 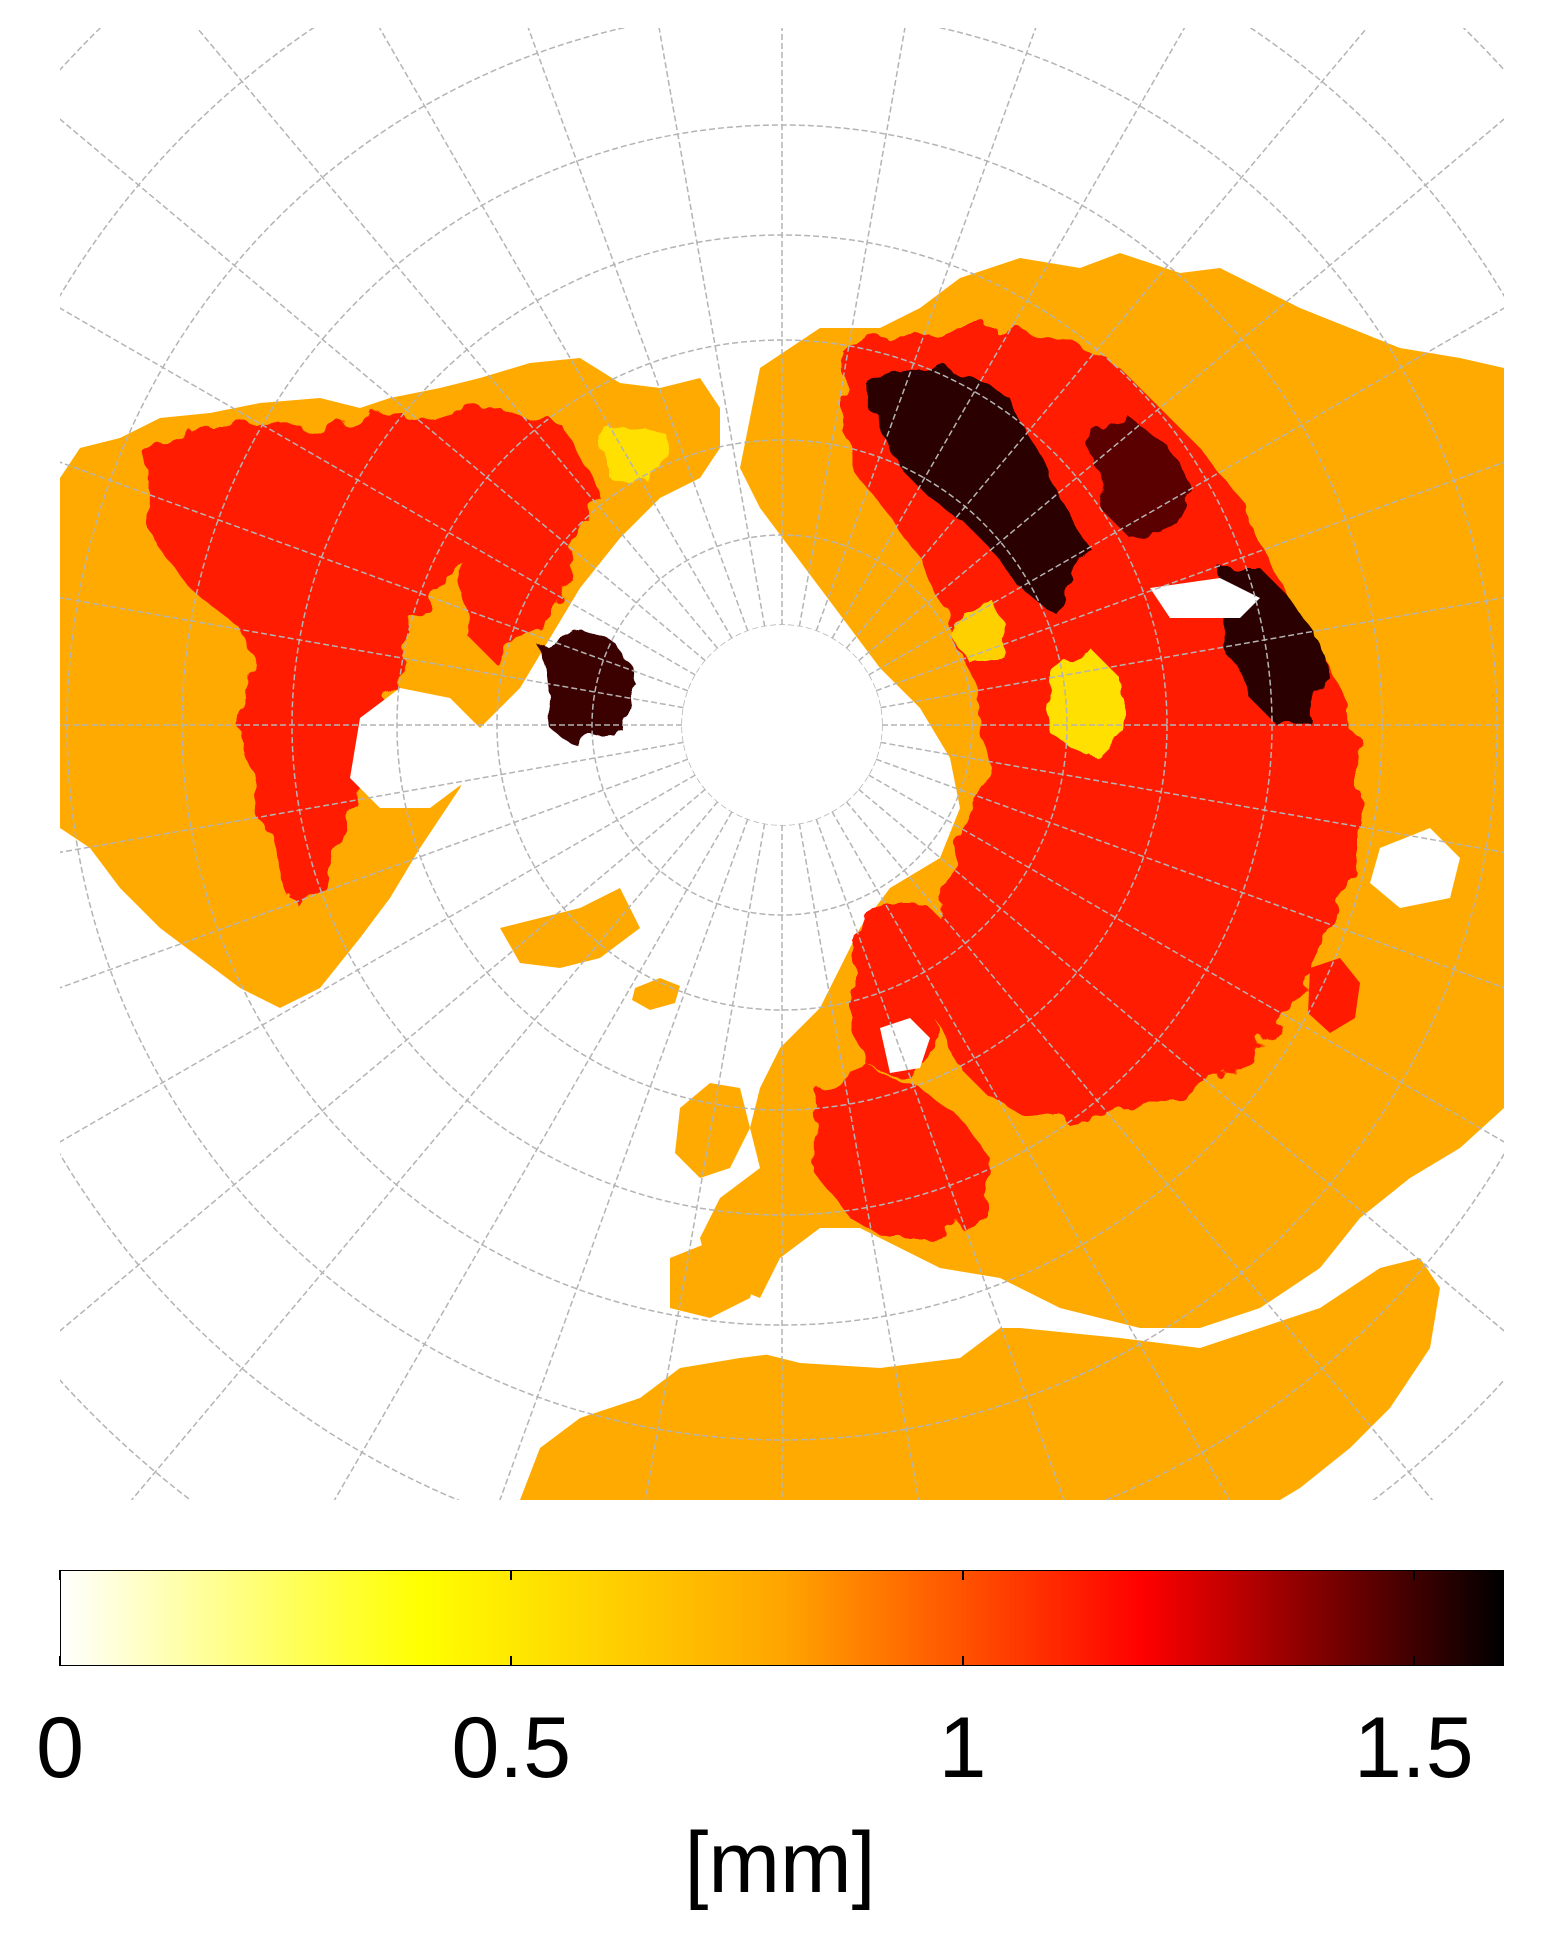 I want to click on yellow-zone-layer, so click(x=860, y=590).